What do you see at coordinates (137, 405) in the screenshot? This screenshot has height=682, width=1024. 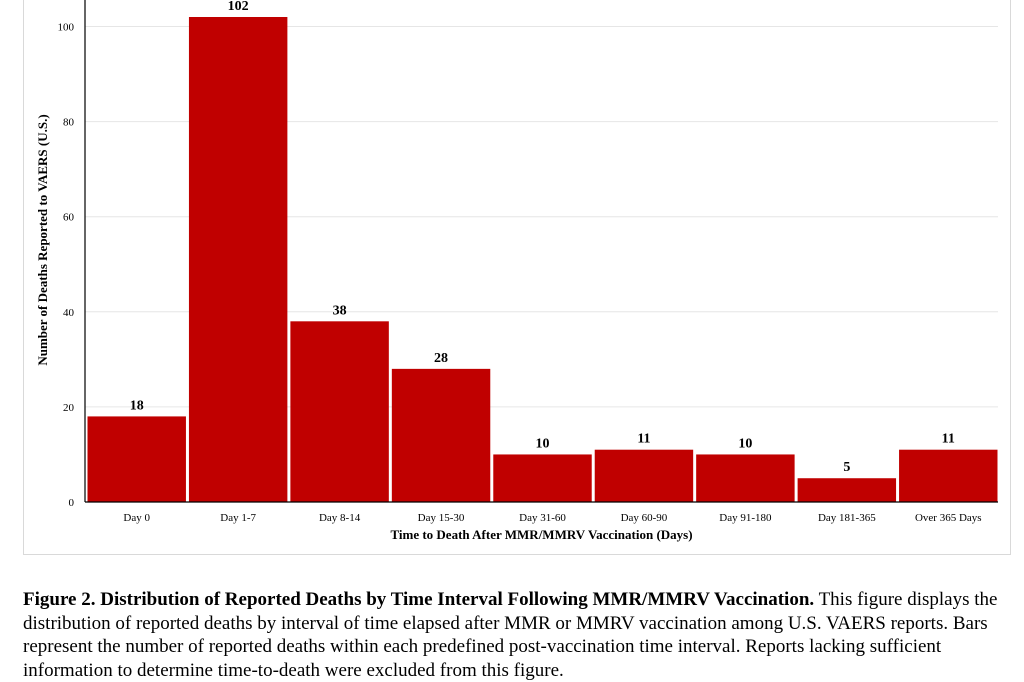 I see `data-label: 18` at bounding box center [137, 405].